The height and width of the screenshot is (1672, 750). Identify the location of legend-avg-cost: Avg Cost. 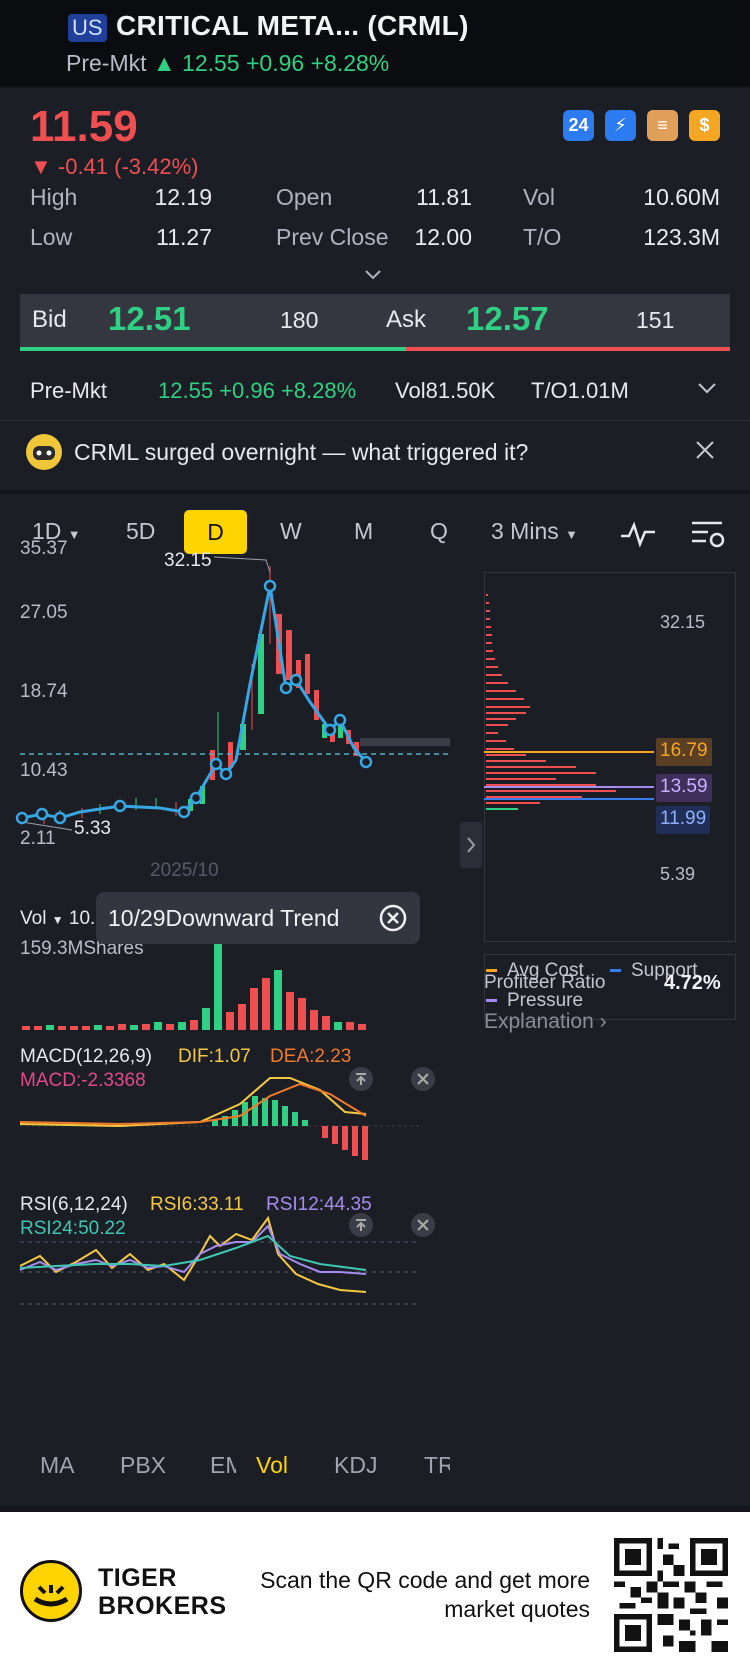
(535, 971).